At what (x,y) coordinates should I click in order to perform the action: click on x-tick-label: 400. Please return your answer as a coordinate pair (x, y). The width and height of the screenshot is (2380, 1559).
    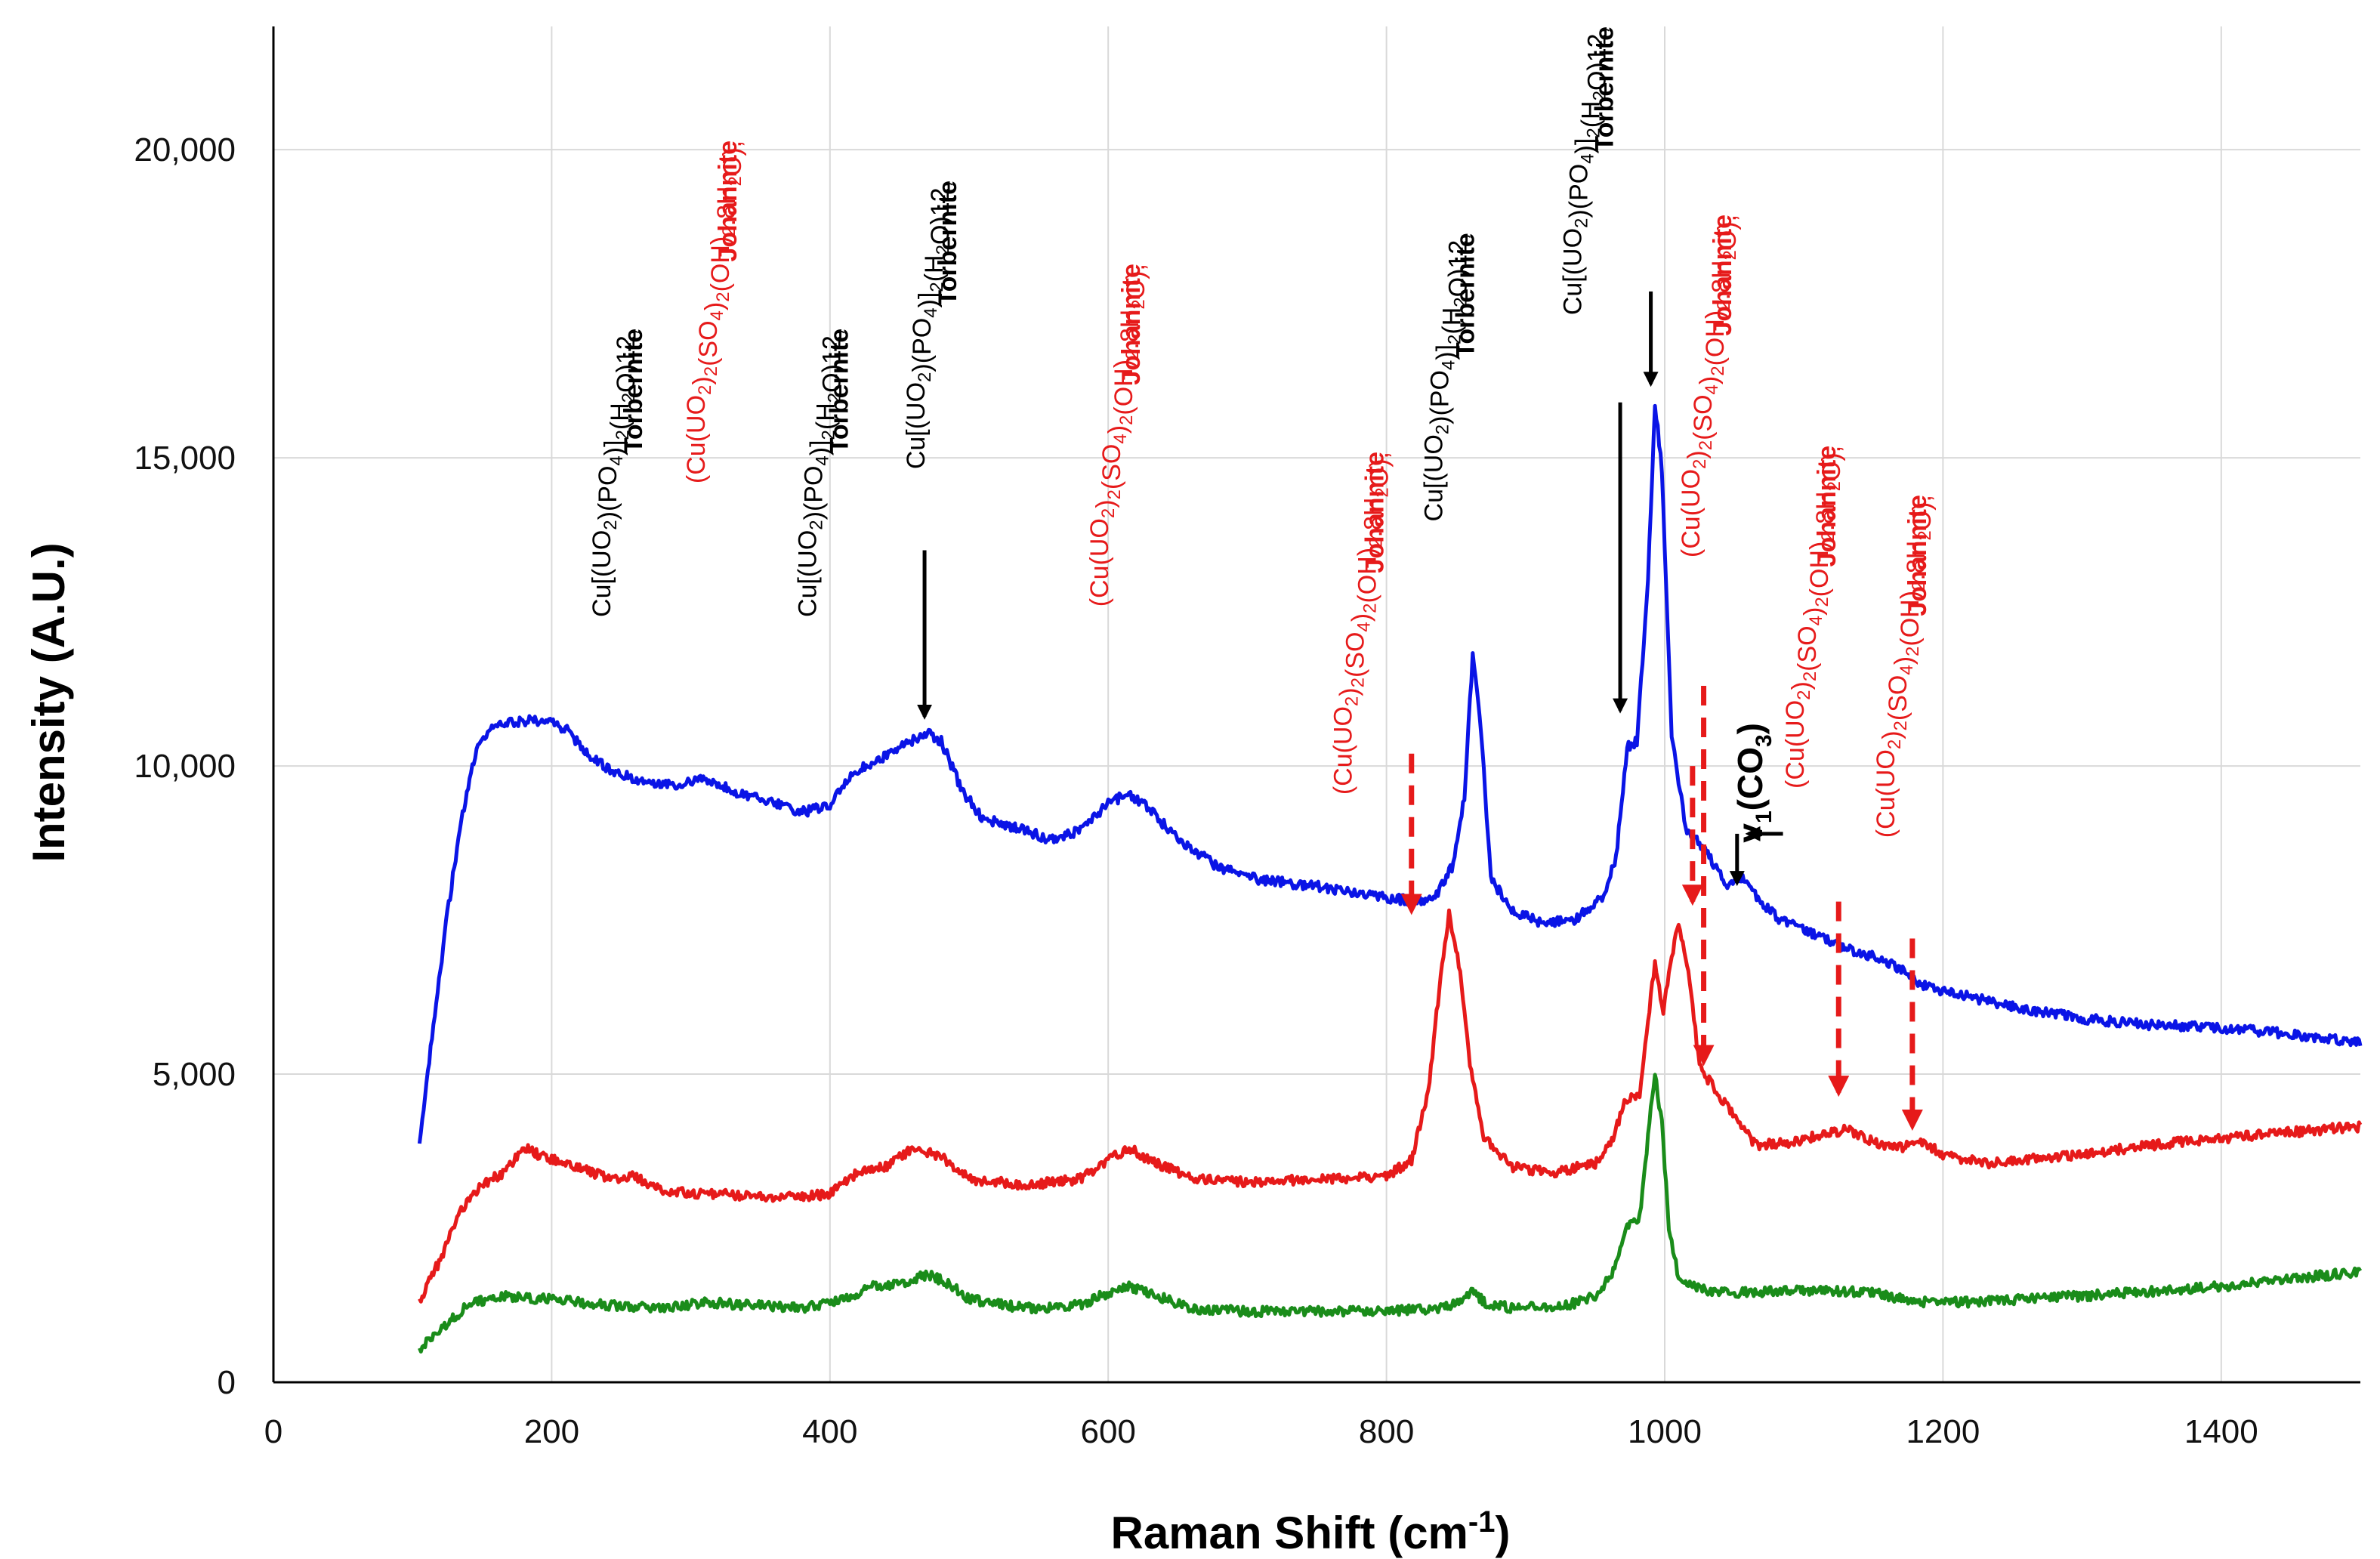
    Looking at the image, I should click on (829, 1431).